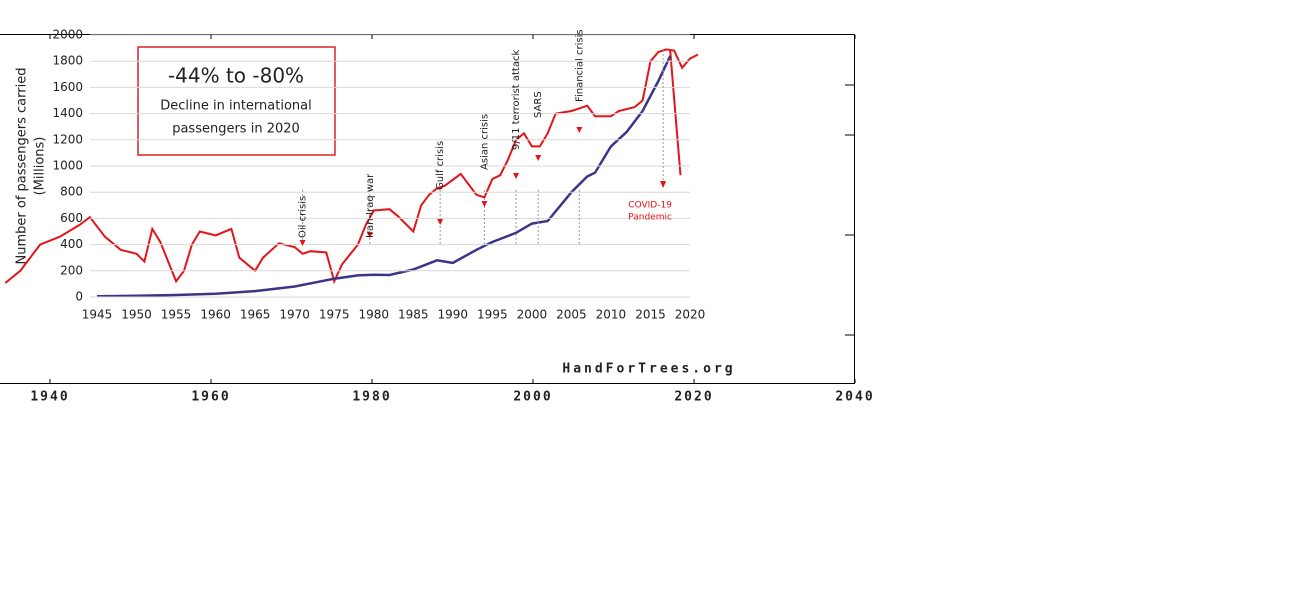 This screenshot has height=593, width=1291. I want to click on x-tick-label: 1965, so click(255, 315).